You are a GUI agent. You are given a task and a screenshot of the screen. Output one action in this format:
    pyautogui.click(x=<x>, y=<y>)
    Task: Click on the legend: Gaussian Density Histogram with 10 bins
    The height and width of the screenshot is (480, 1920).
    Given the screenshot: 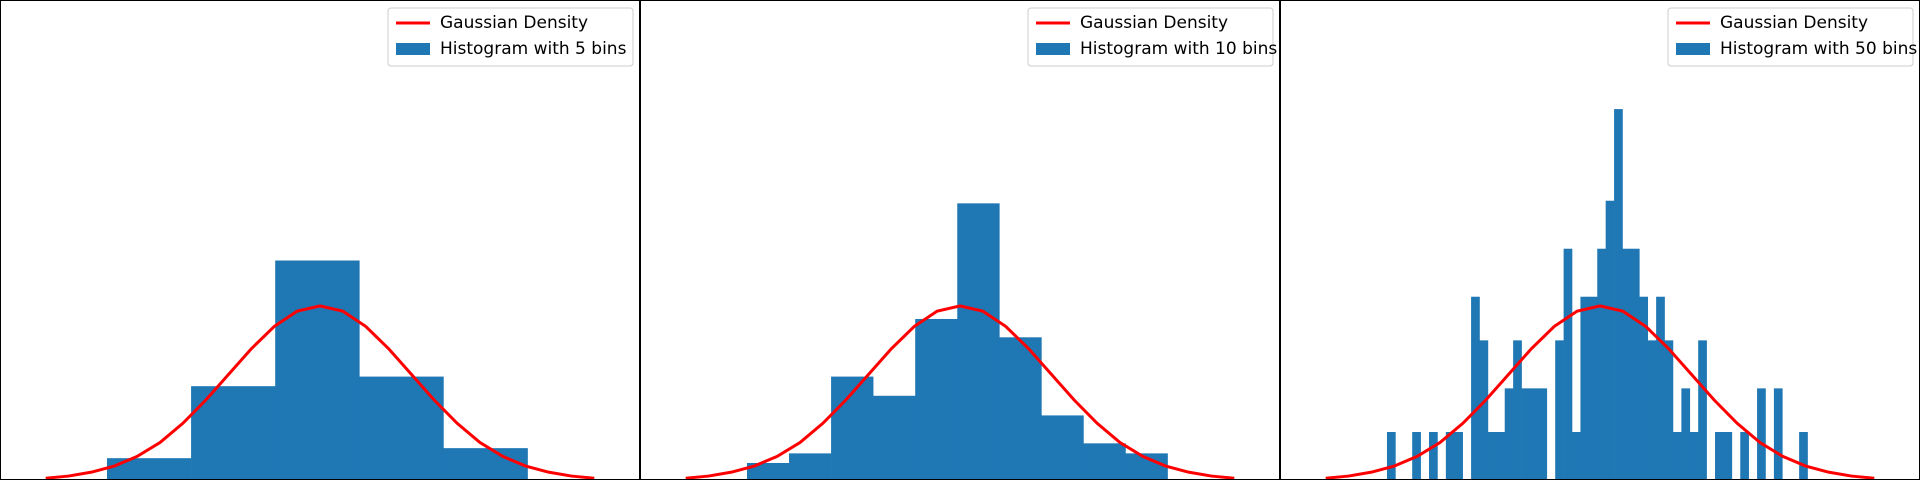 What is the action you would take?
    pyautogui.click(x=1152, y=37)
    